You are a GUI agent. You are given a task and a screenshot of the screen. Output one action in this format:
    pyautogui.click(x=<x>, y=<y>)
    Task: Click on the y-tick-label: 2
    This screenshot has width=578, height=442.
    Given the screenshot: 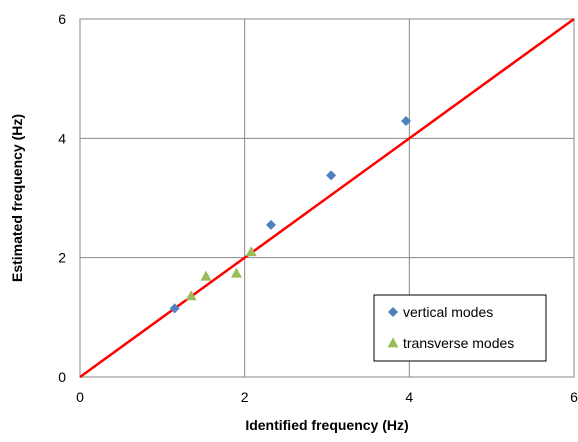 What is the action you would take?
    pyautogui.click(x=62, y=258)
    